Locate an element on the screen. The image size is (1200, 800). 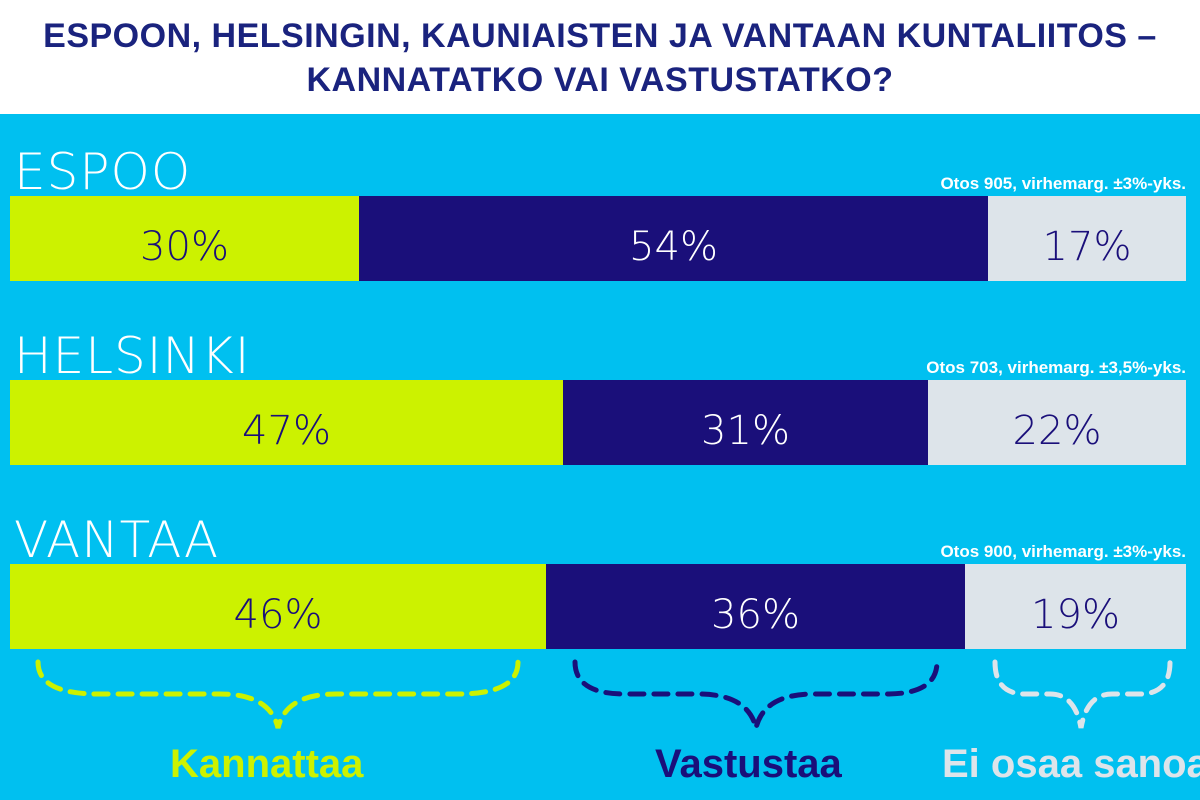
sample-note-helsinki: Otos 703, virhemarg. ±3,5%-yks. is located at coordinates (1056, 367).